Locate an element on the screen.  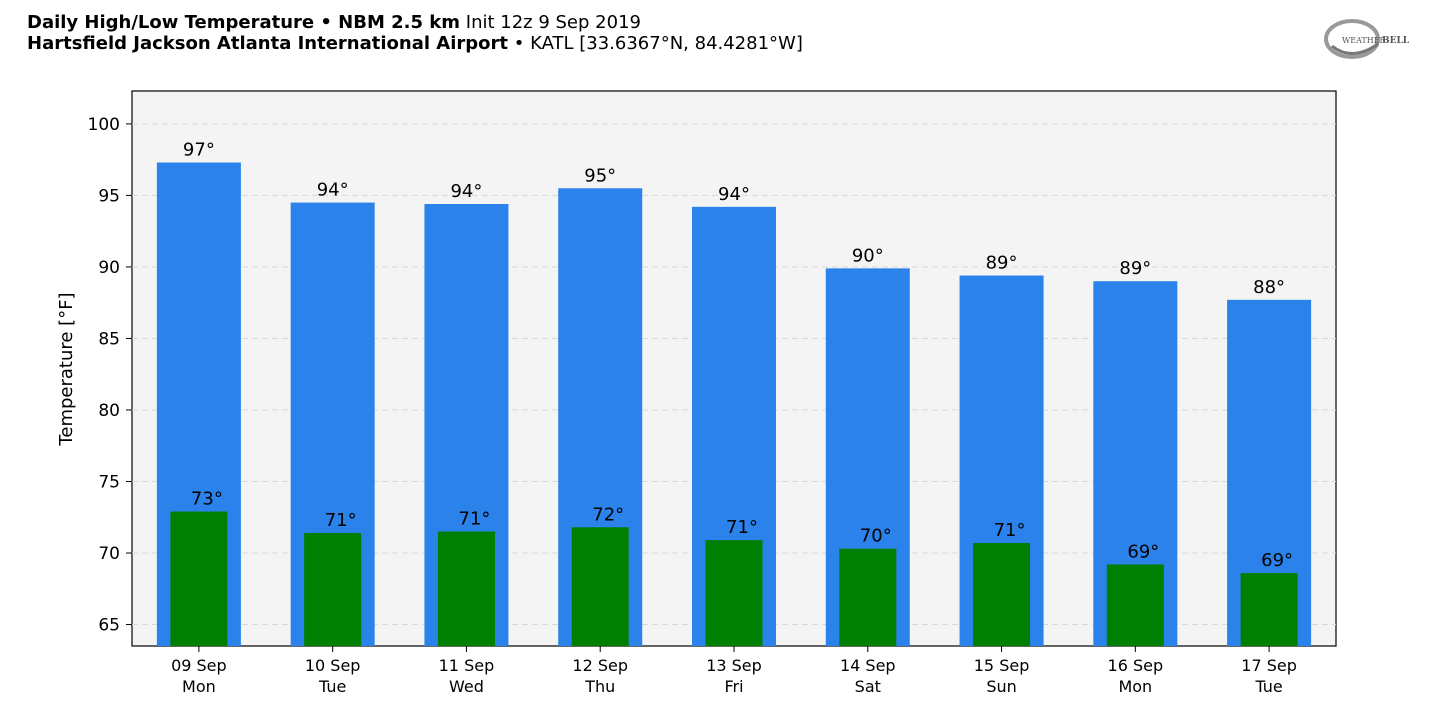
y-axis-label: Temperature [°F] is located at coordinates (66, 369).